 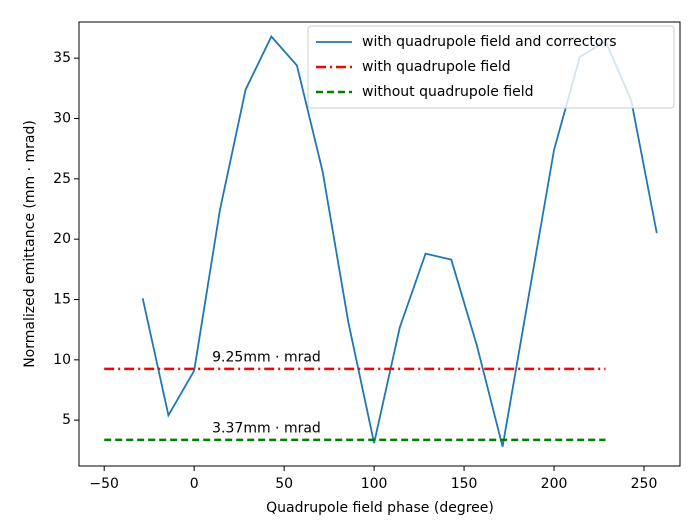 What do you see at coordinates (62, 58) in the screenshot?
I see `y-tick-label: 35` at bounding box center [62, 58].